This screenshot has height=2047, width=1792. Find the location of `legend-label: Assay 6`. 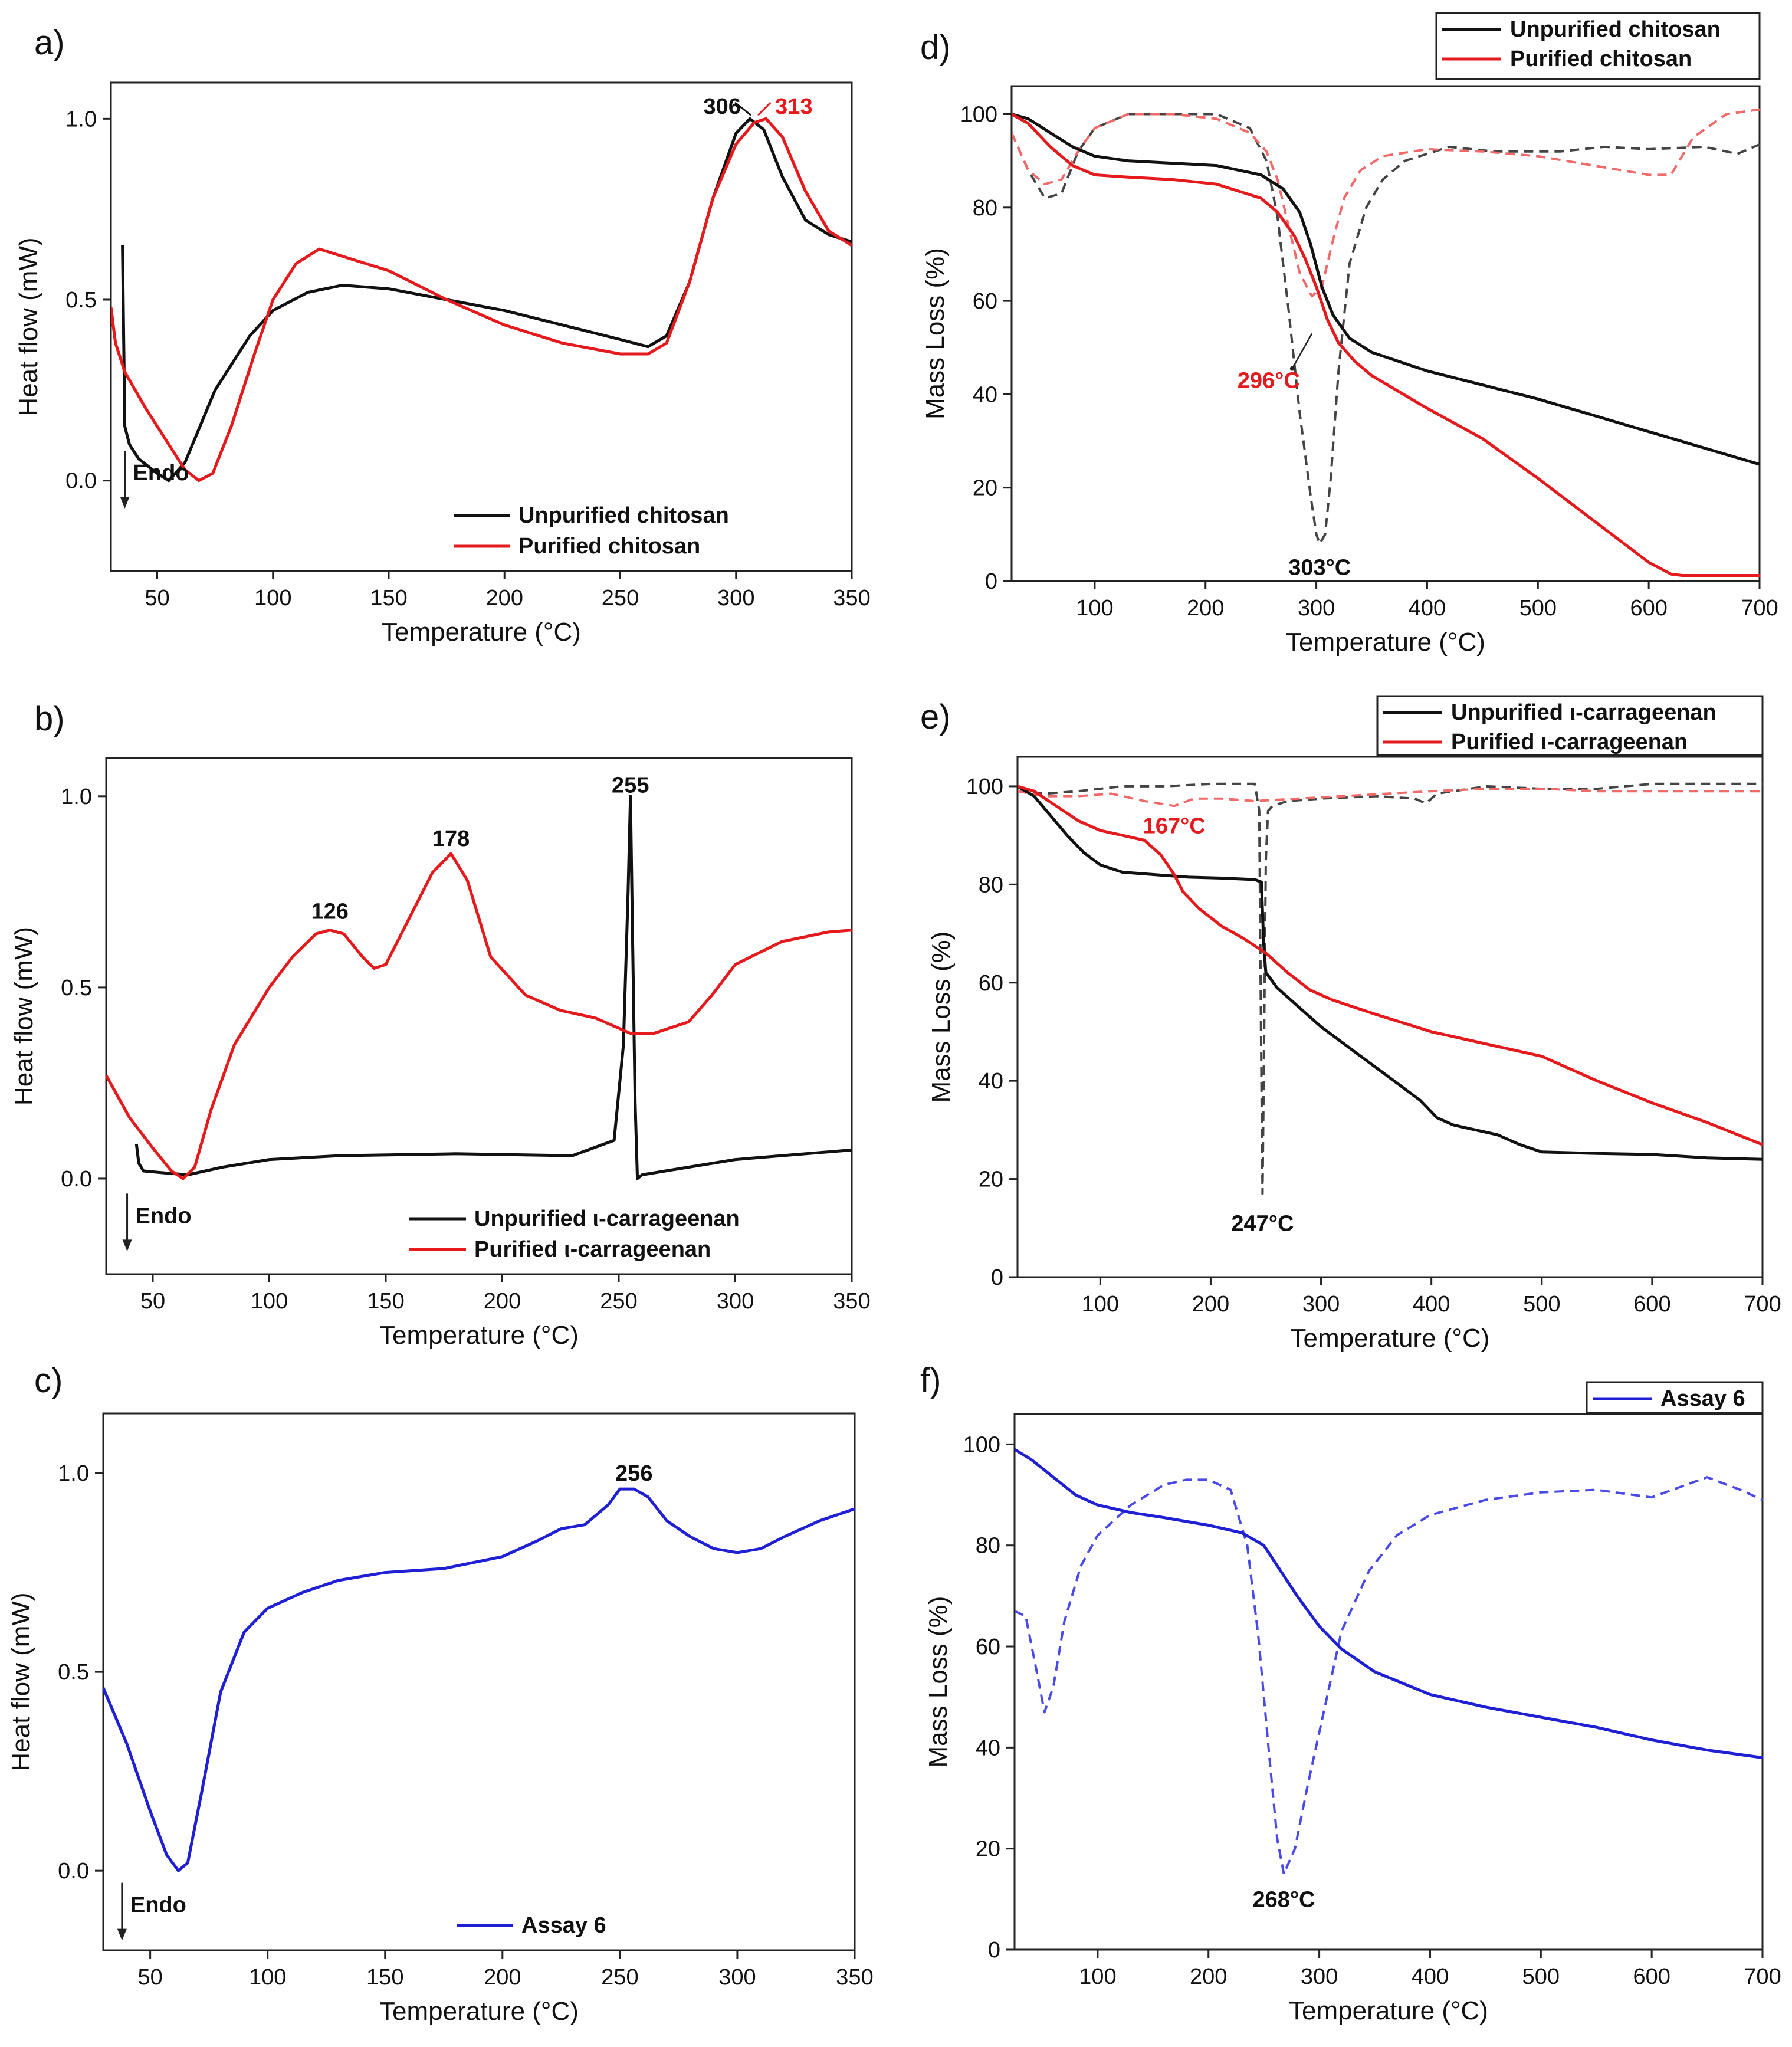

legend-label: Assay 6 is located at coordinates (1702, 1399).